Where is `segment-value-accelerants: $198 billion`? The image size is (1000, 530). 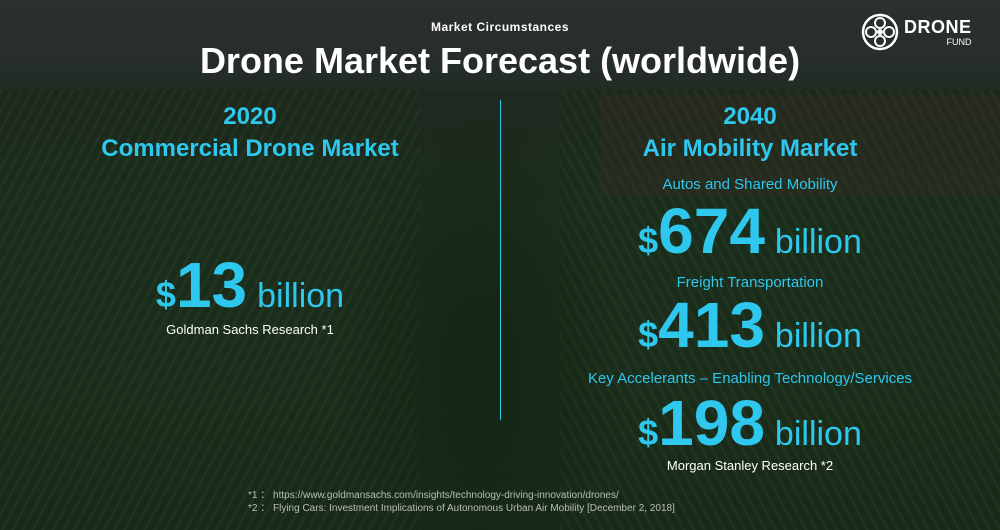
segment-value-accelerants: $198 billion is located at coordinates (750, 432).